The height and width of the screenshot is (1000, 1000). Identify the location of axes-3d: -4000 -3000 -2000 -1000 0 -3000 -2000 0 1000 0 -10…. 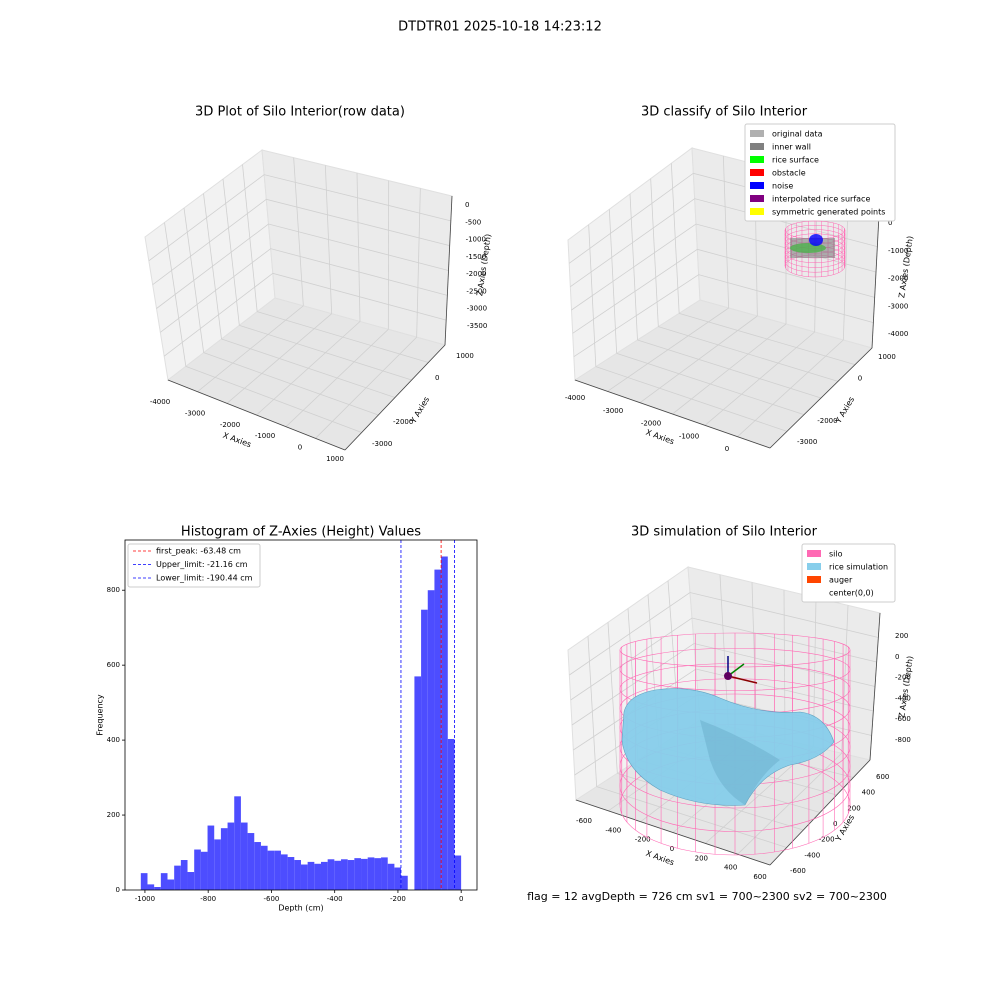
(740, 279).